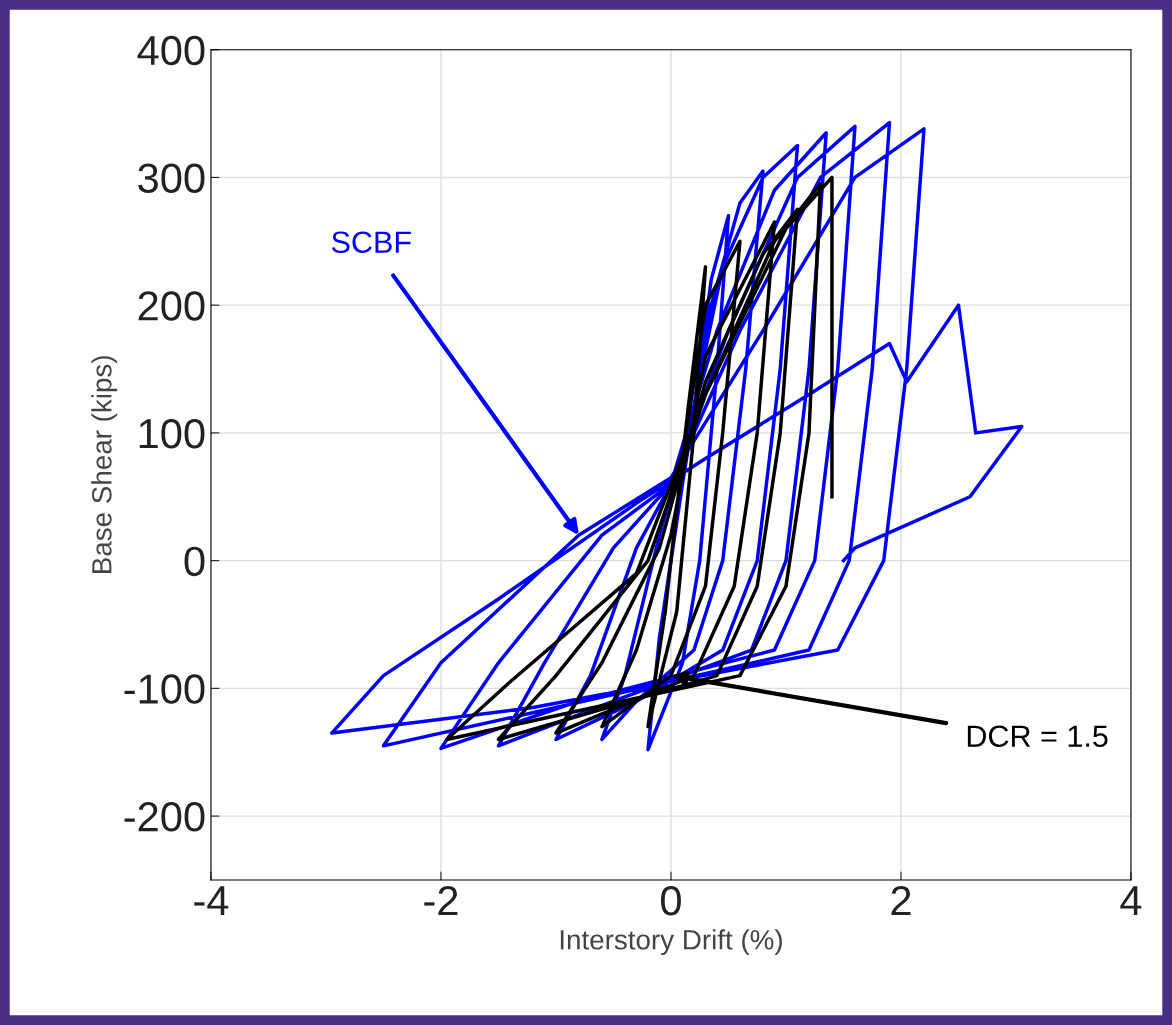  What do you see at coordinates (171, 178) in the screenshot?
I see `y-tick-label: 300` at bounding box center [171, 178].